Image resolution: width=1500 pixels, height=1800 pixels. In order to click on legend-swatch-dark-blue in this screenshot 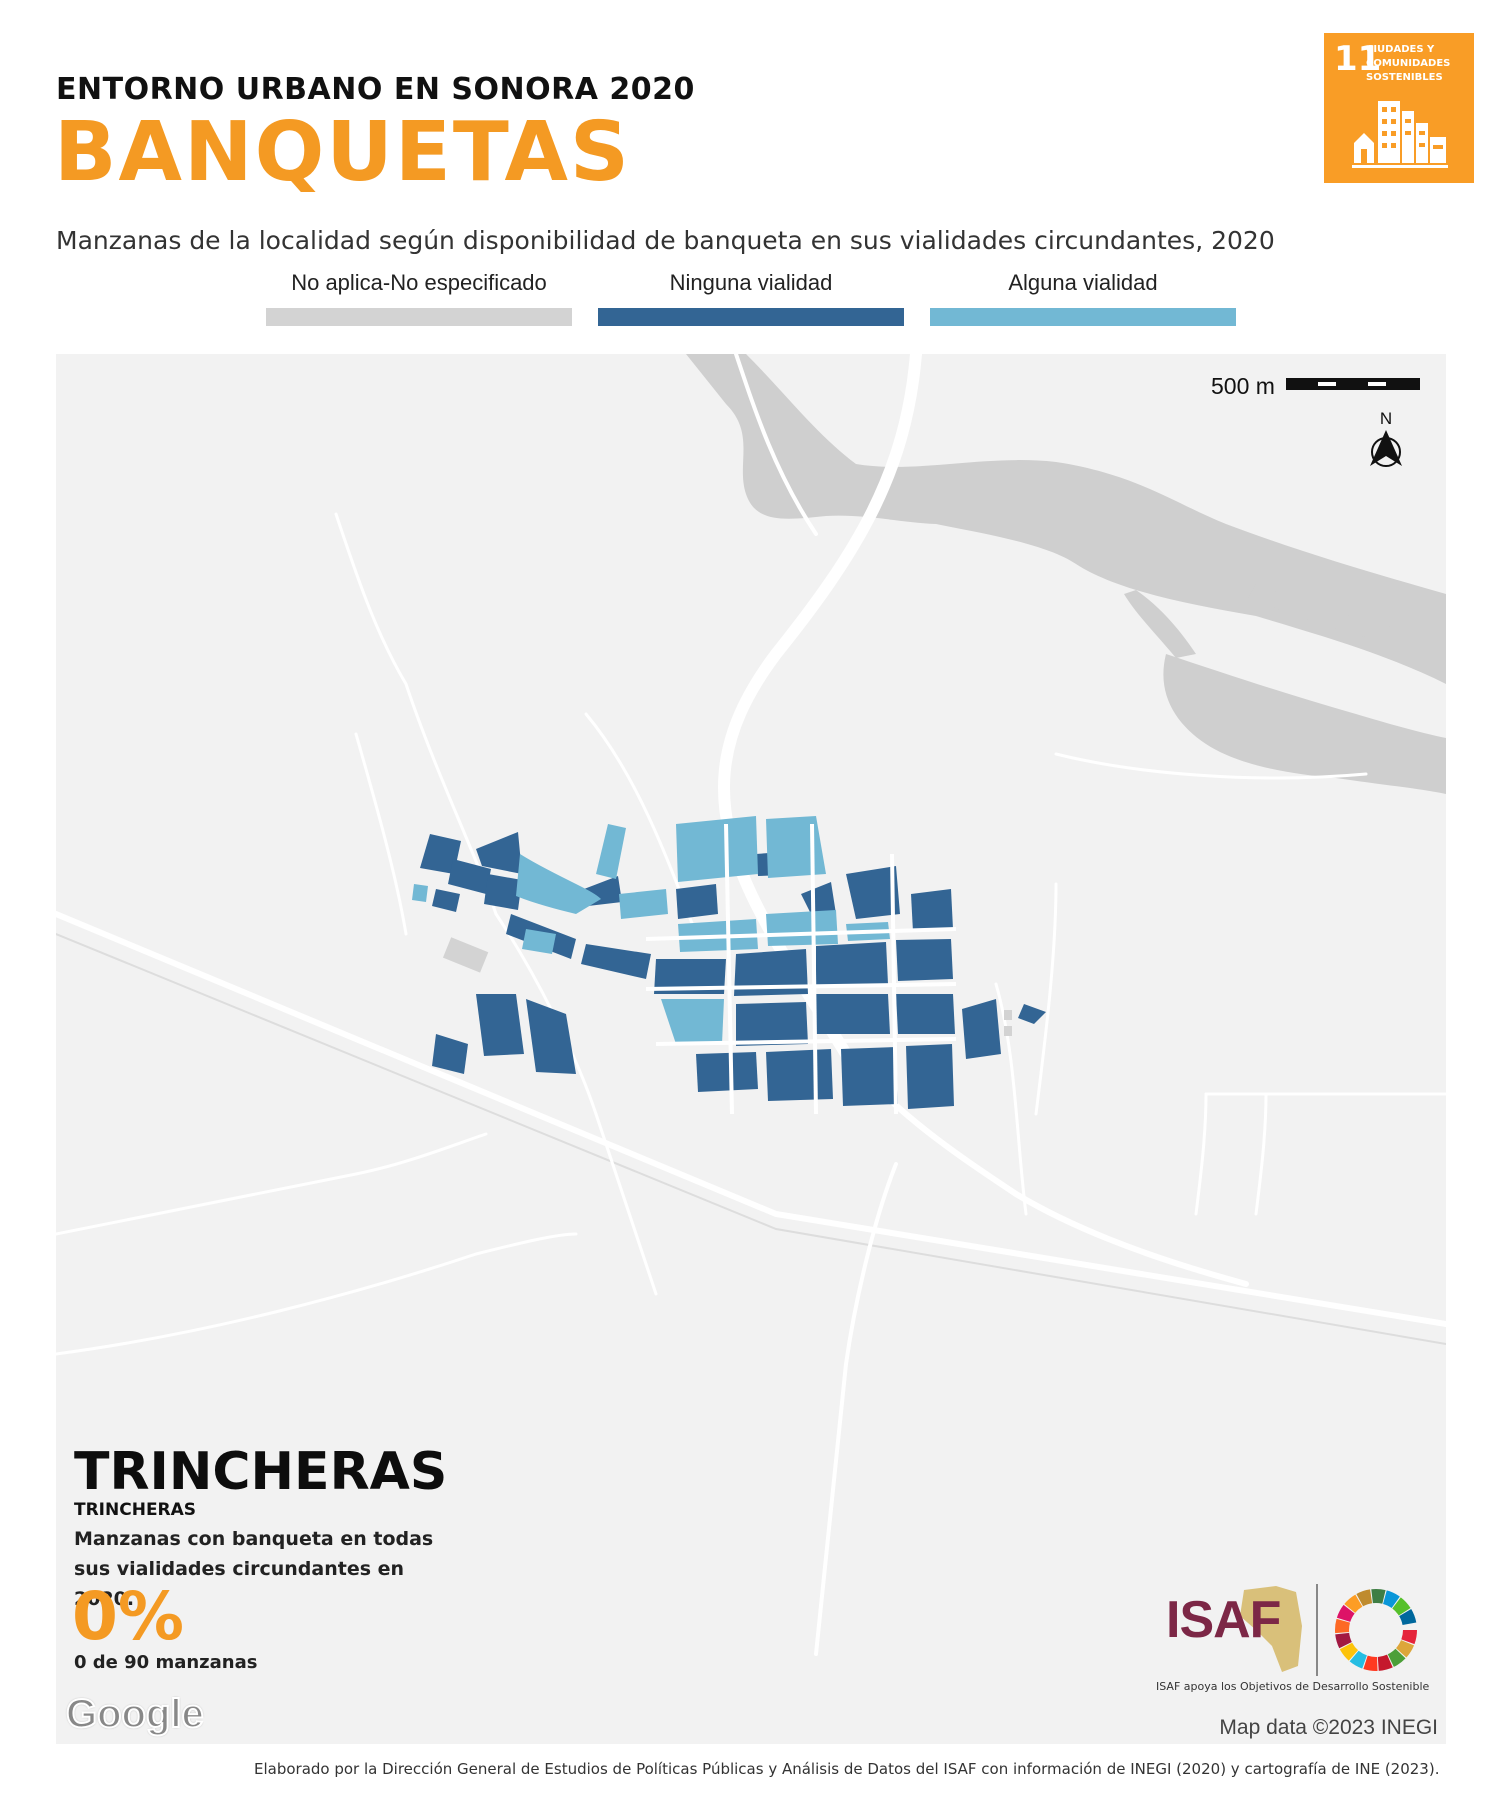, I will do `click(751, 317)`.